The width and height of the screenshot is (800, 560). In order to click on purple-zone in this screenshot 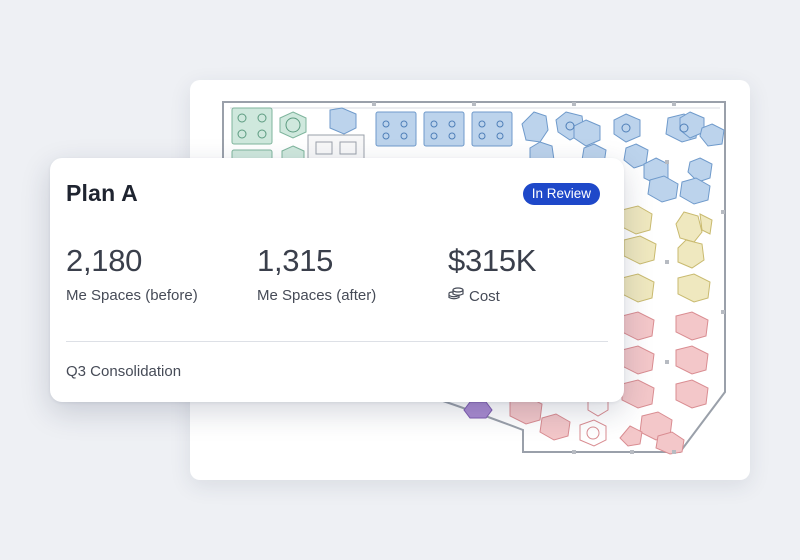, I will do `click(478, 410)`.